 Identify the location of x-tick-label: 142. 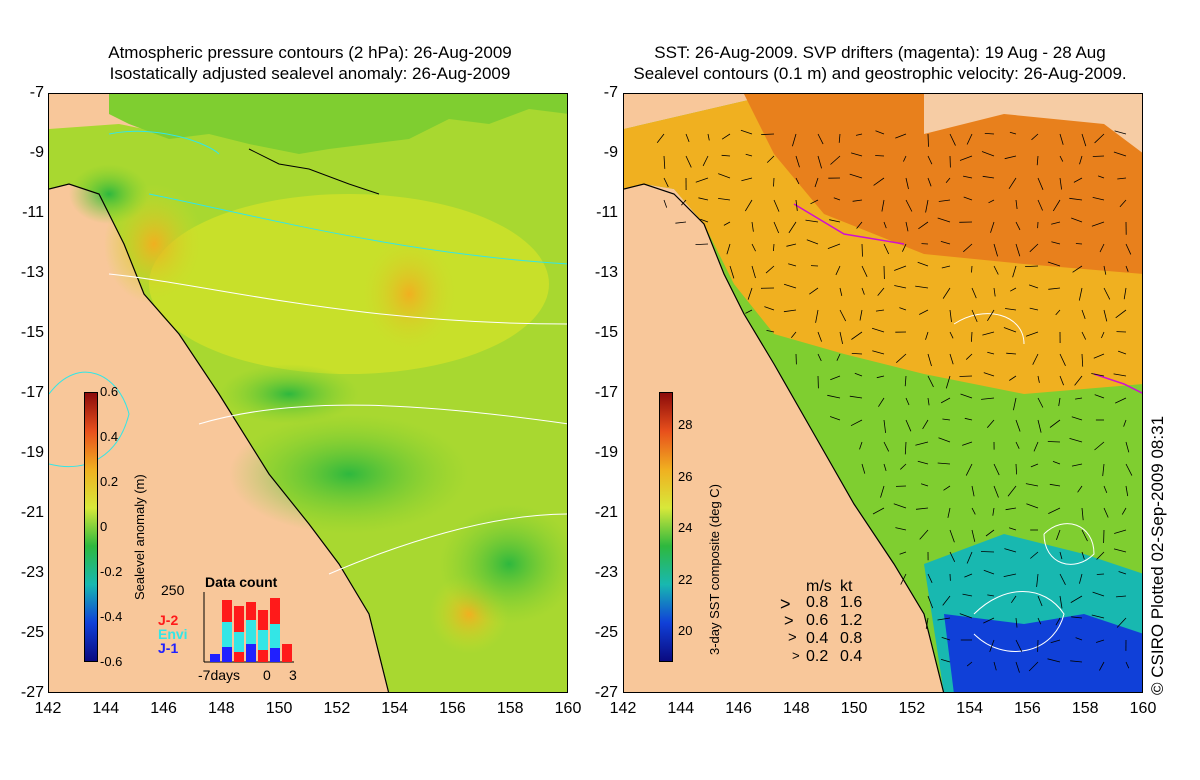
(48, 708).